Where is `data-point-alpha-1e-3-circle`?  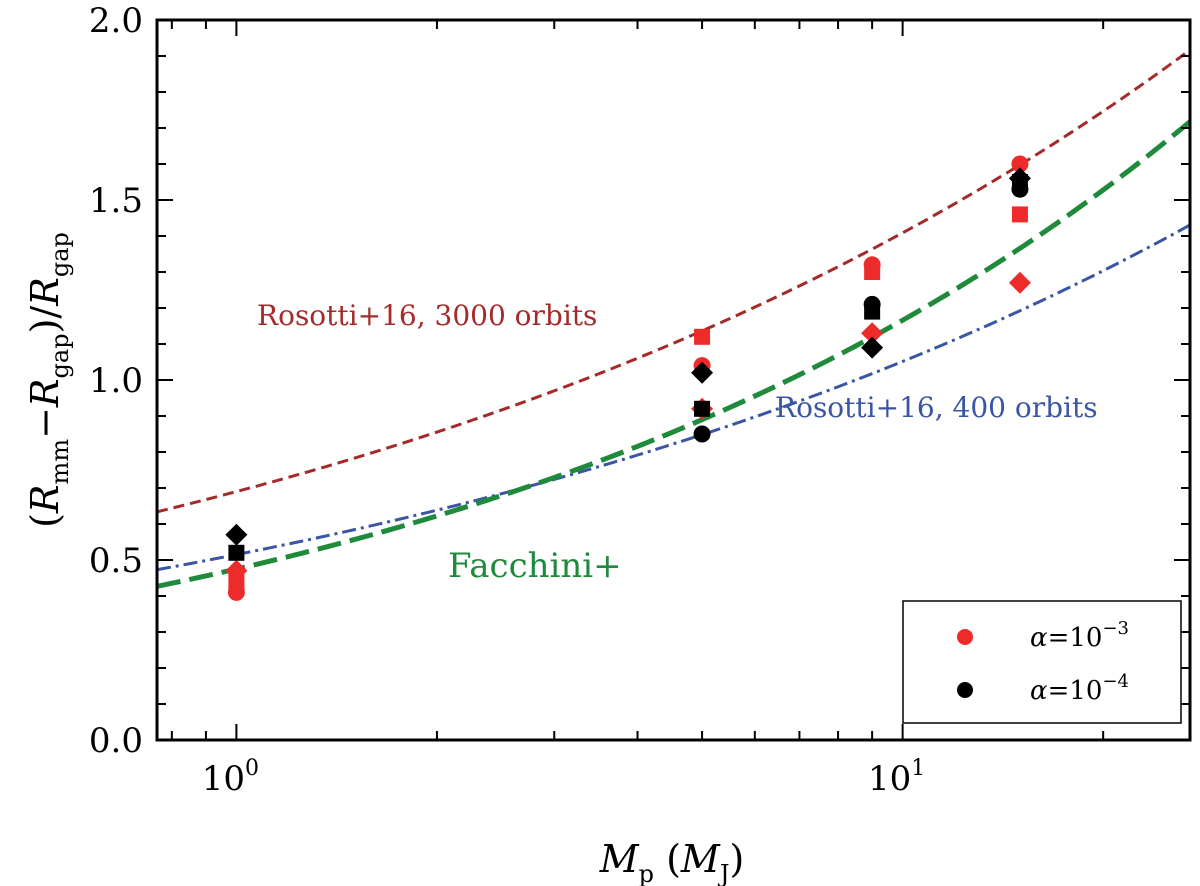
data-point-alpha-1e-3-circle is located at coordinates (1020, 164).